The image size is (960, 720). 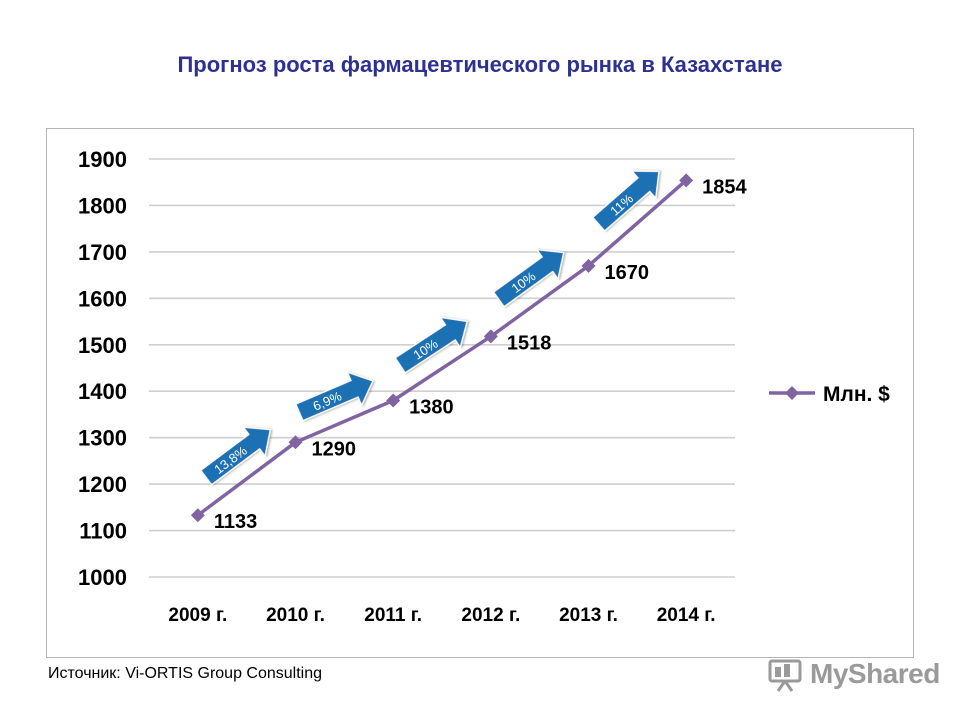 I want to click on y-tick-label: 1400, so click(x=102, y=391).